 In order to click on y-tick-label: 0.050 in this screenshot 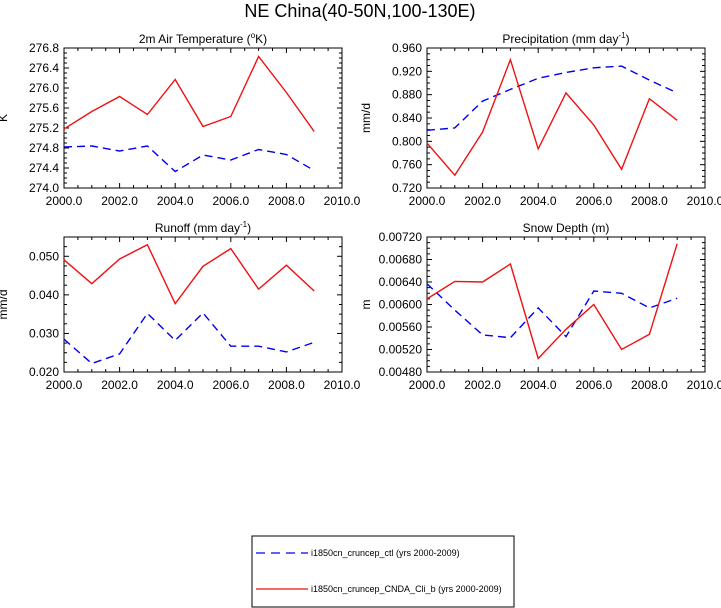, I will do `click(44, 256)`.